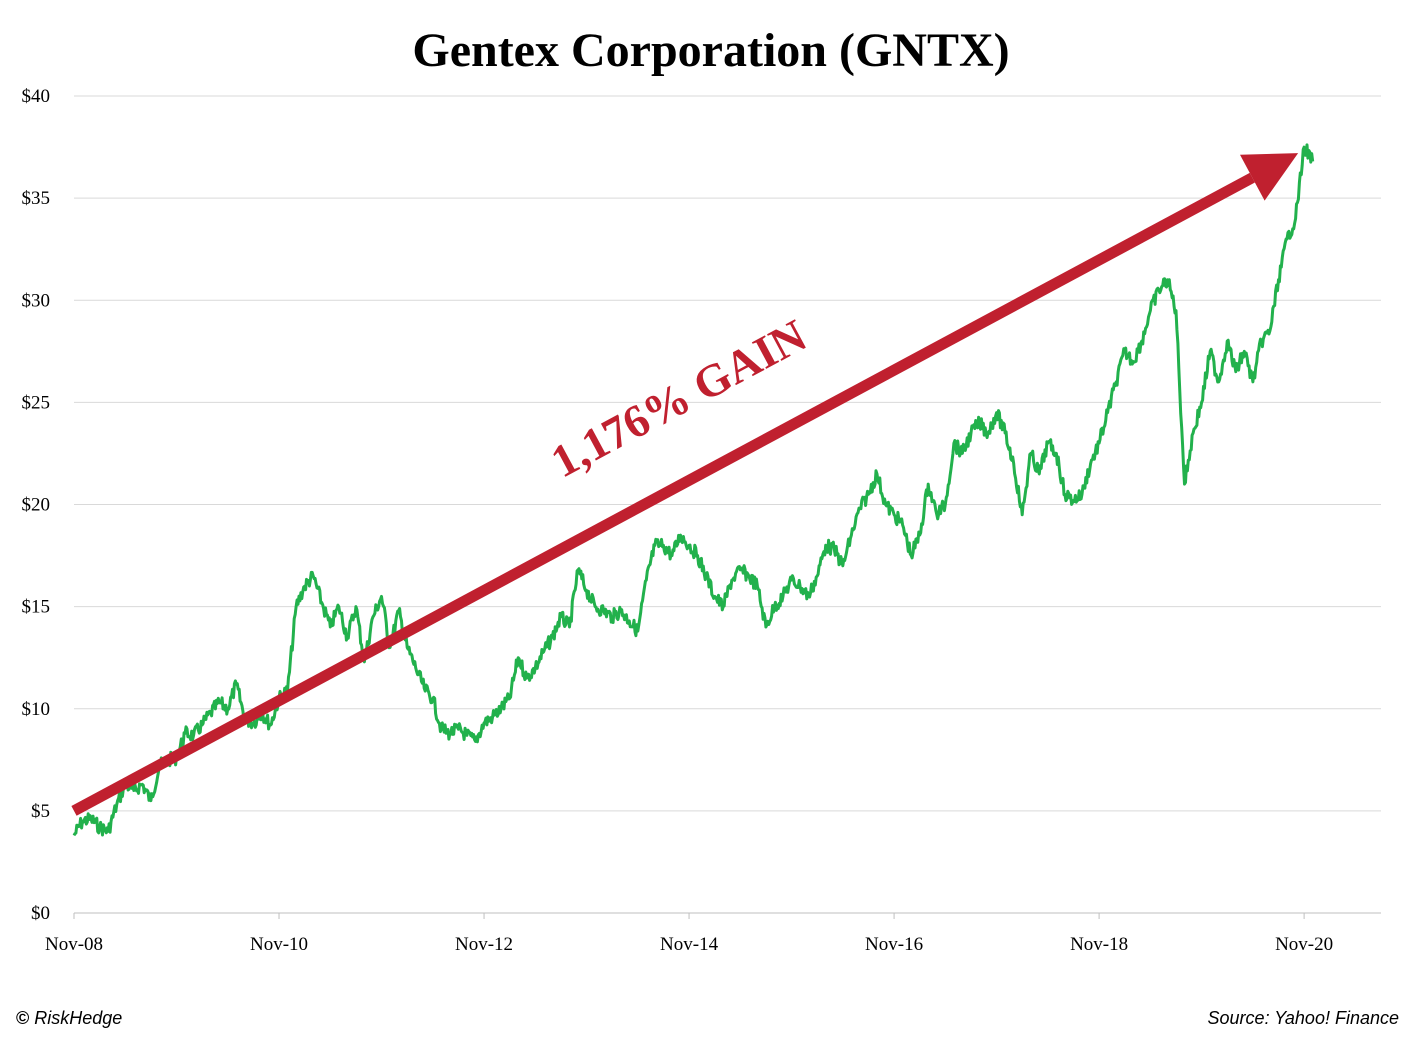 The image size is (1423, 1050). Describe the element at coordinates (484, 944) in the screenshot. I see `x-tick-label: Nov-12` at that location.